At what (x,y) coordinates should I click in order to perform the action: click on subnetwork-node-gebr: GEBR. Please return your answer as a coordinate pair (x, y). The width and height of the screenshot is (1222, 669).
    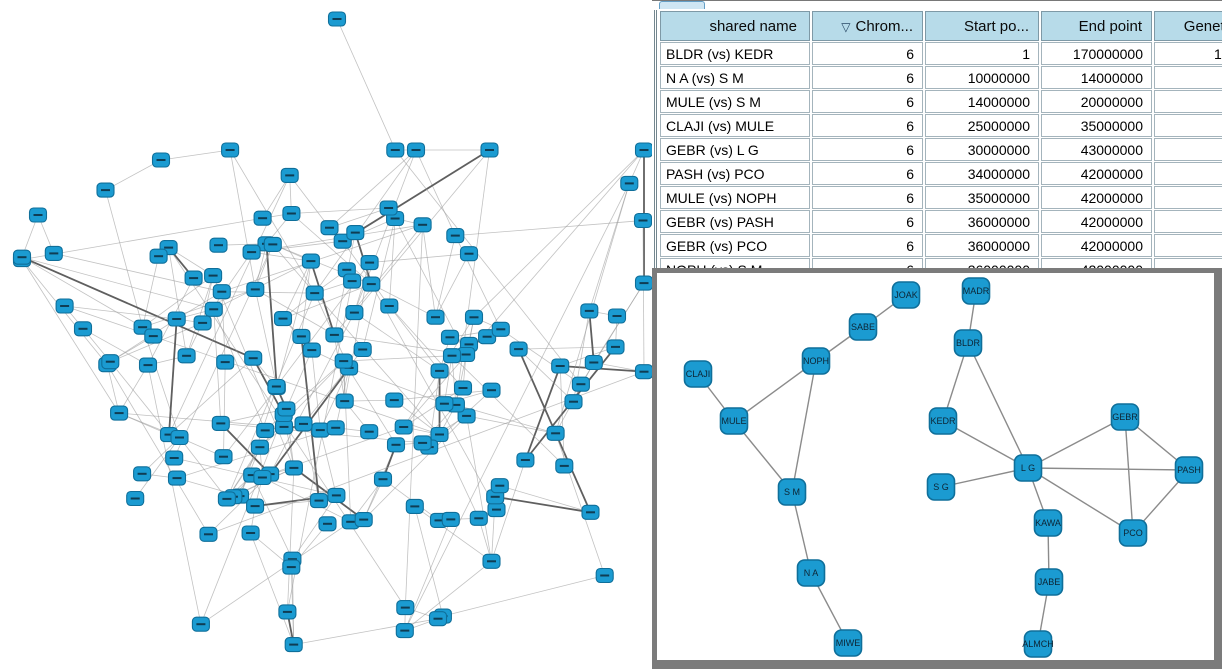
    Looking at the image, I should click on (1125, 417).